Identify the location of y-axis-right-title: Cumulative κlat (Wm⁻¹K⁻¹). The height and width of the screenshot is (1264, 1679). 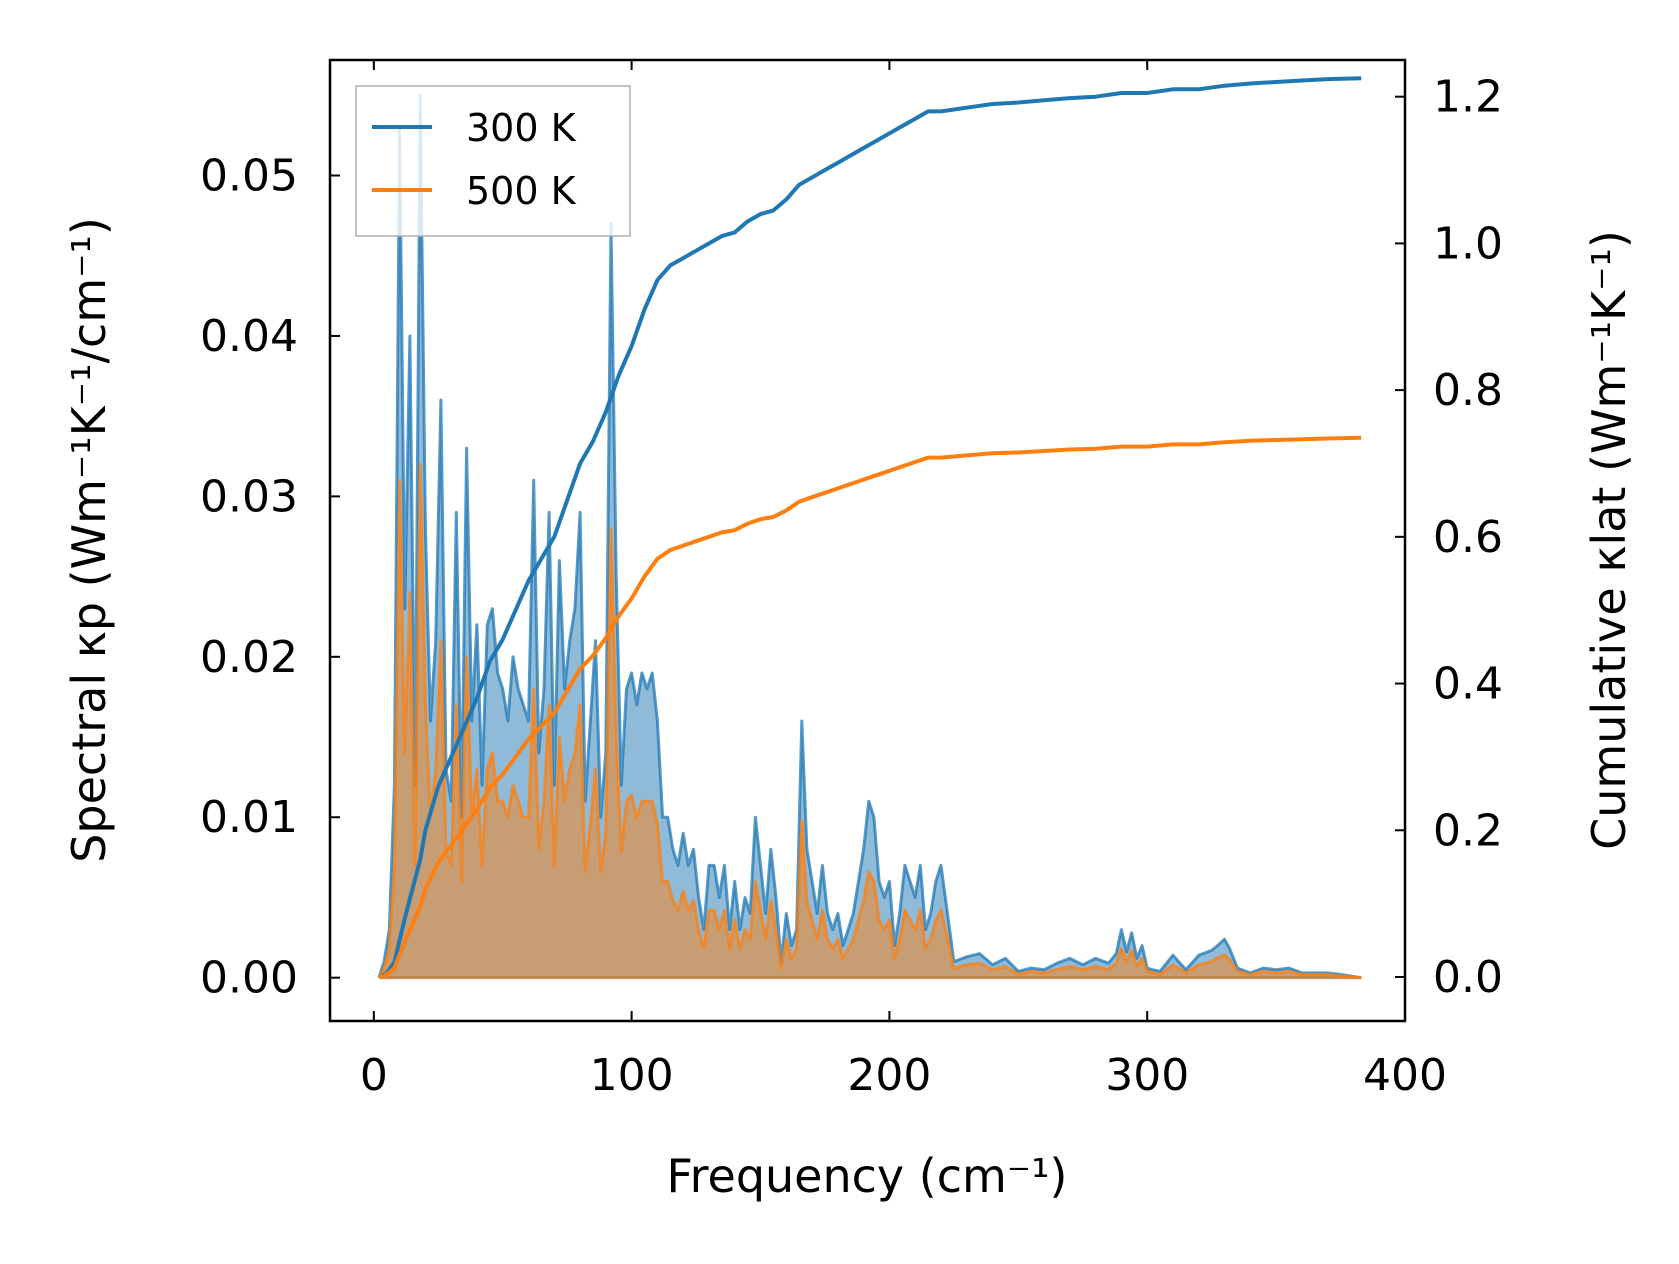
(1609, 540).